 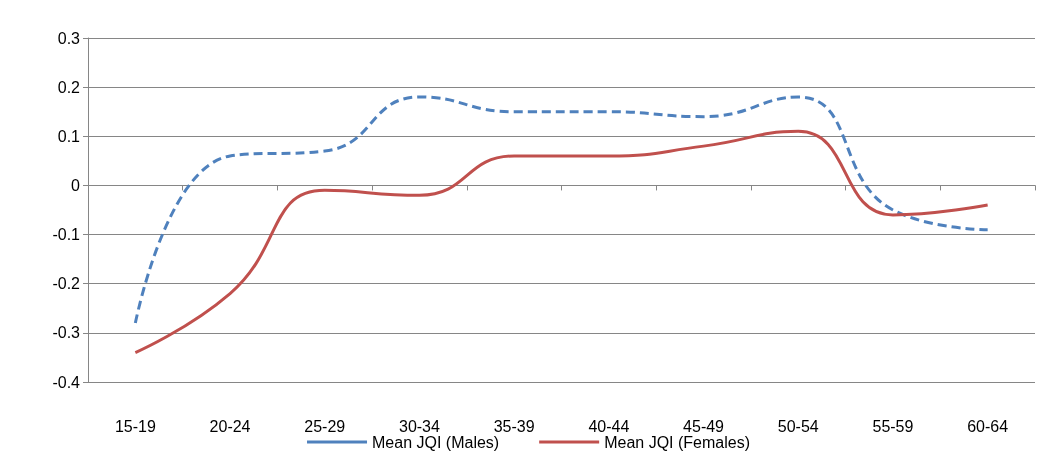 I want to click on x-tick-label: 20-24, so click(x=230, y=426).